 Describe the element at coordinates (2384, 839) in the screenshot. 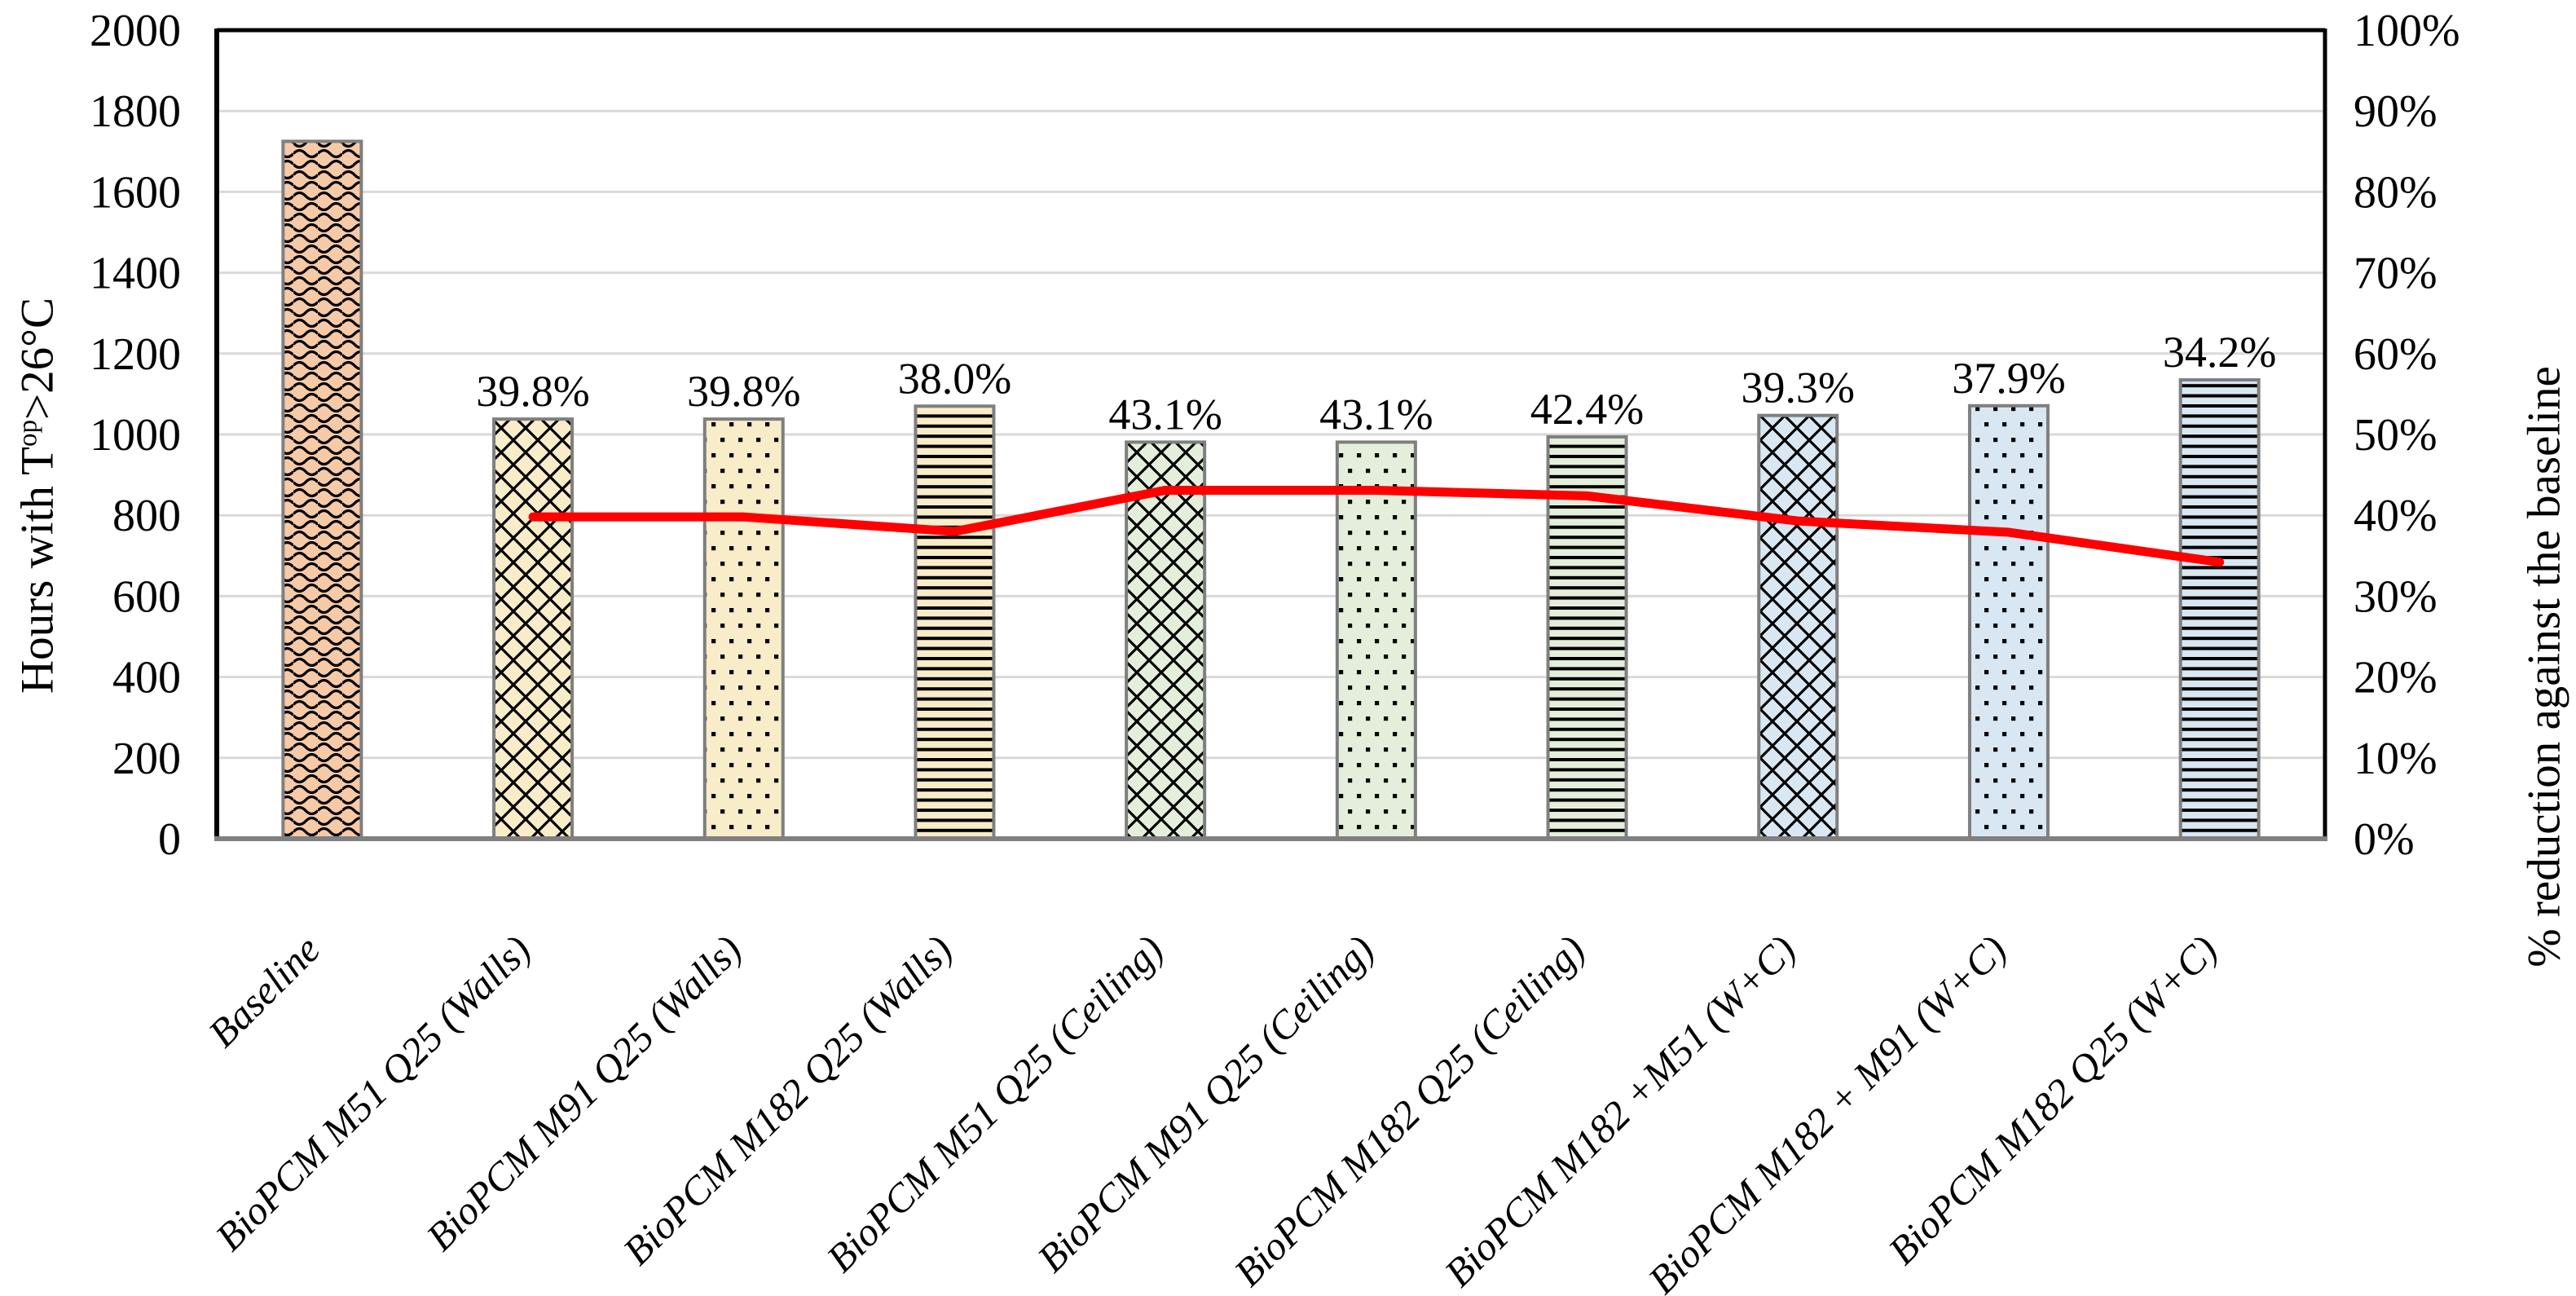

I see `right-axis-tick-label: 0%` at that location.